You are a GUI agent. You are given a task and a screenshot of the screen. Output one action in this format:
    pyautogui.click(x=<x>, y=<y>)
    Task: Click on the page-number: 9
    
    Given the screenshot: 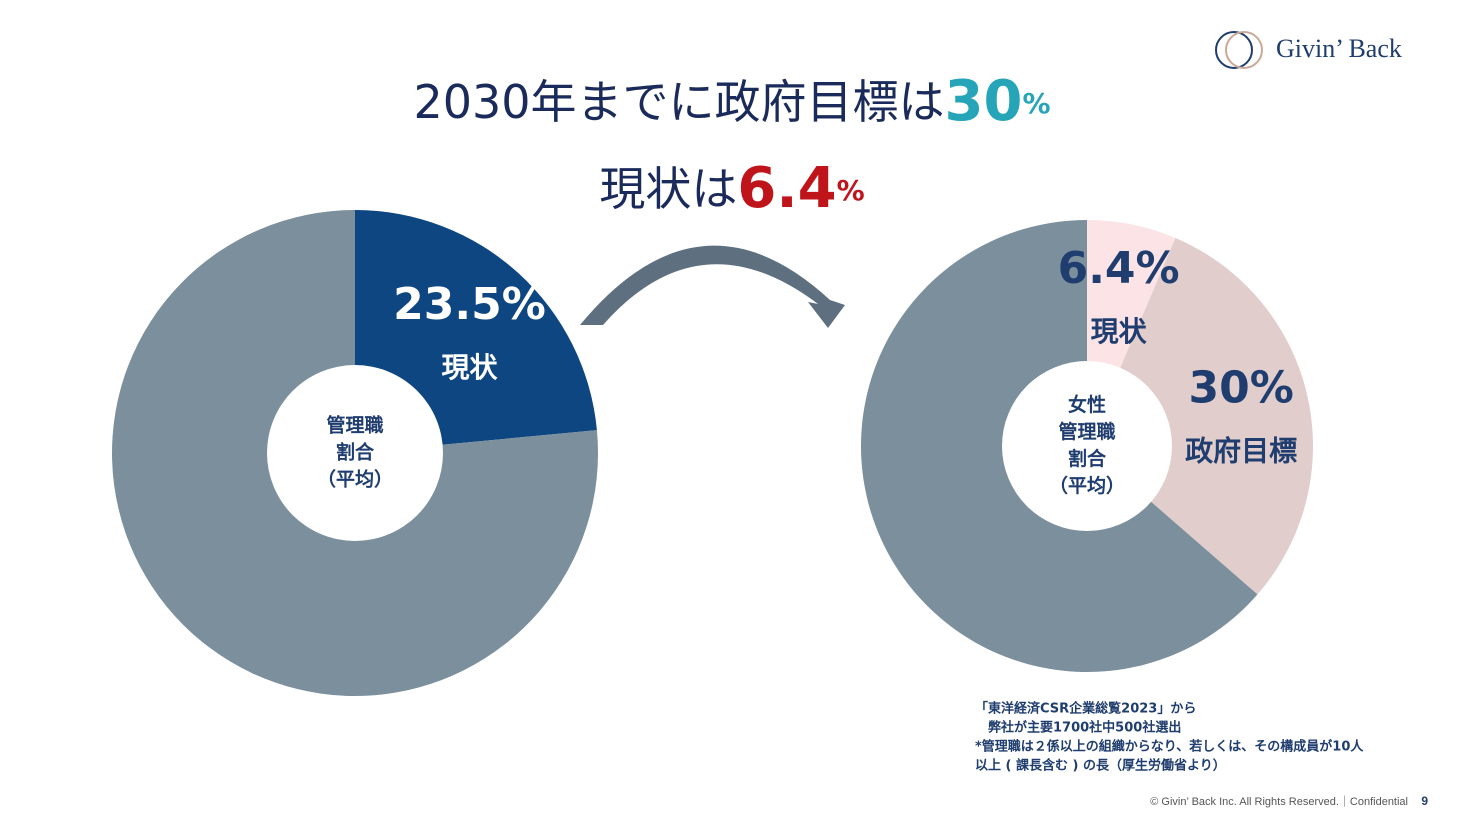 What is the action you would take?
    pyautogui.click(x=1424, y=801)
    